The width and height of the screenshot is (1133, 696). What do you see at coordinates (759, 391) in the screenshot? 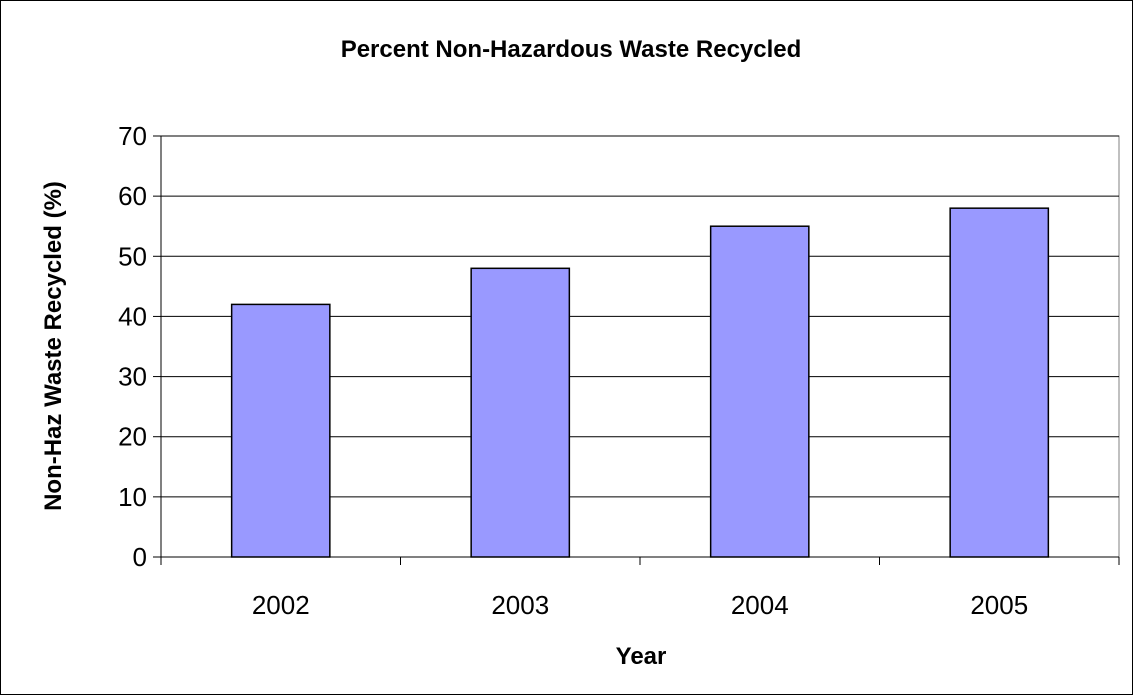
I see `bar-2004` at bounding box center [759, 391].